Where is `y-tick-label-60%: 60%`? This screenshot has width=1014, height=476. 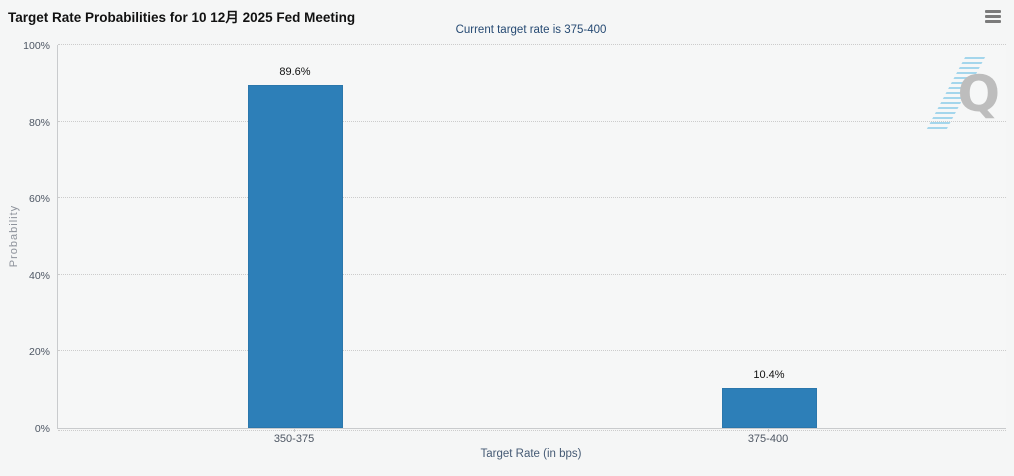
y-tick-label-60%: 60% is located at coordinates (39, 199).